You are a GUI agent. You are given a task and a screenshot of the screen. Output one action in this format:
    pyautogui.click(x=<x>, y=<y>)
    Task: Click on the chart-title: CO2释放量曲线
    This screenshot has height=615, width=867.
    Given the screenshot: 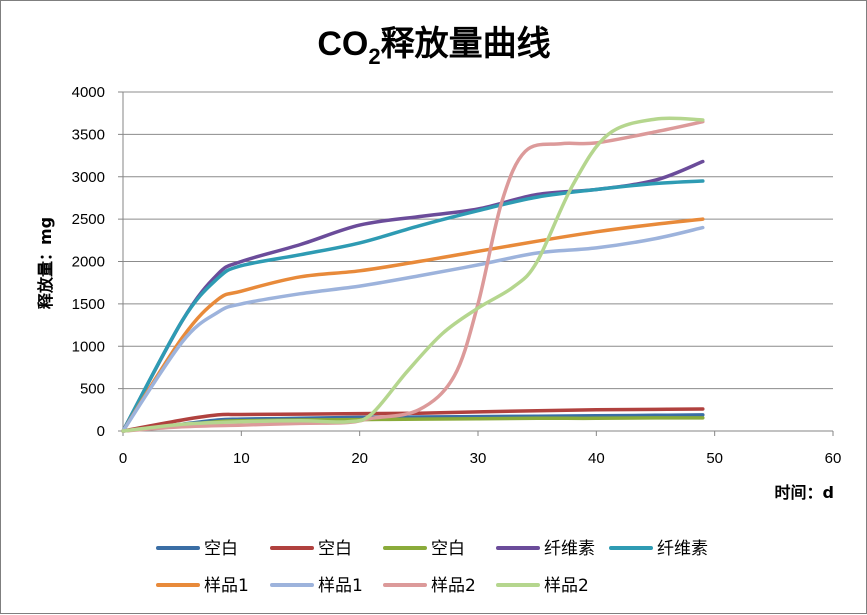 What is the action you would take?
    pyautogui.click(x=433, y=47)
    